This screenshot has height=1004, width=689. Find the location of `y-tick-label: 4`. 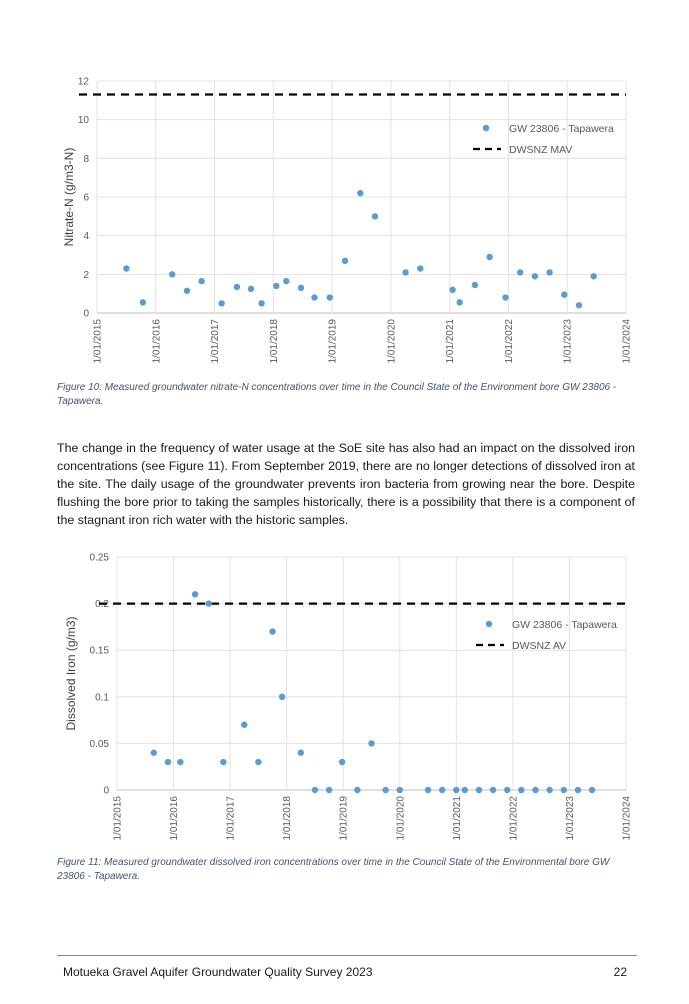

y-tick-label: 4 is located at coordinates (86, 236).